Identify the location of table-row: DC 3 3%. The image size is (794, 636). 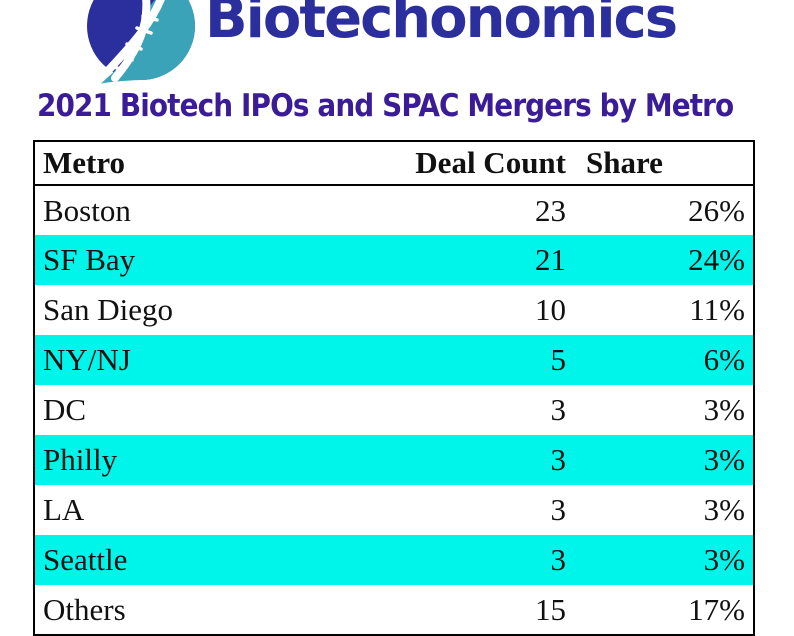
(394, 410).